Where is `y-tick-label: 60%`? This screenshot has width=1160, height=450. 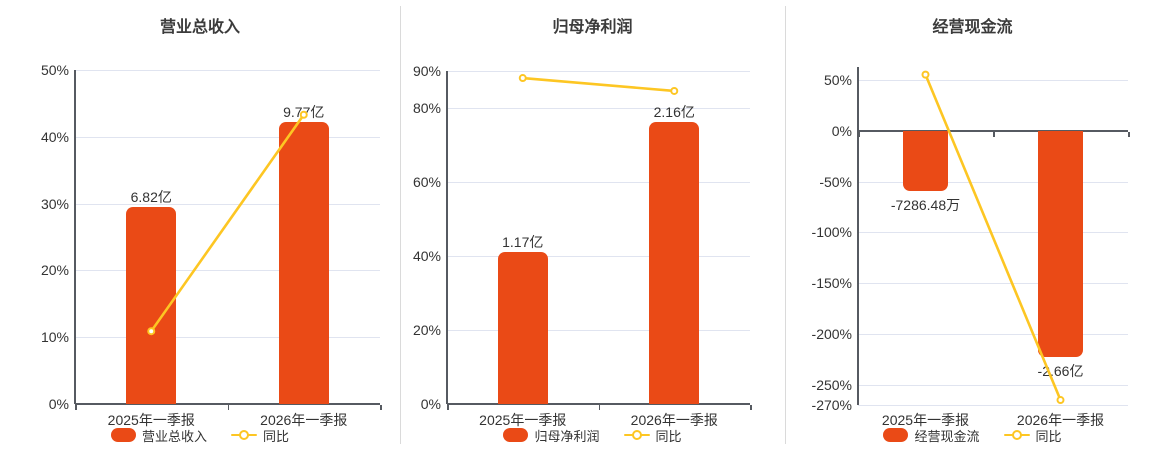 y-tick-label: 60% is located at coordinates (426, 182).